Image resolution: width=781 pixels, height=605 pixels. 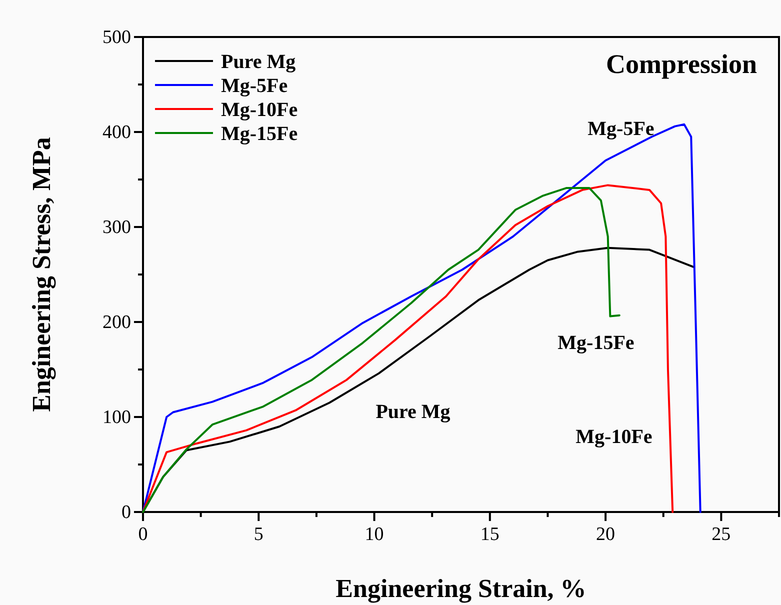 I want to click on legend-label: Mg-5Fe, so click(x=254, y=86).